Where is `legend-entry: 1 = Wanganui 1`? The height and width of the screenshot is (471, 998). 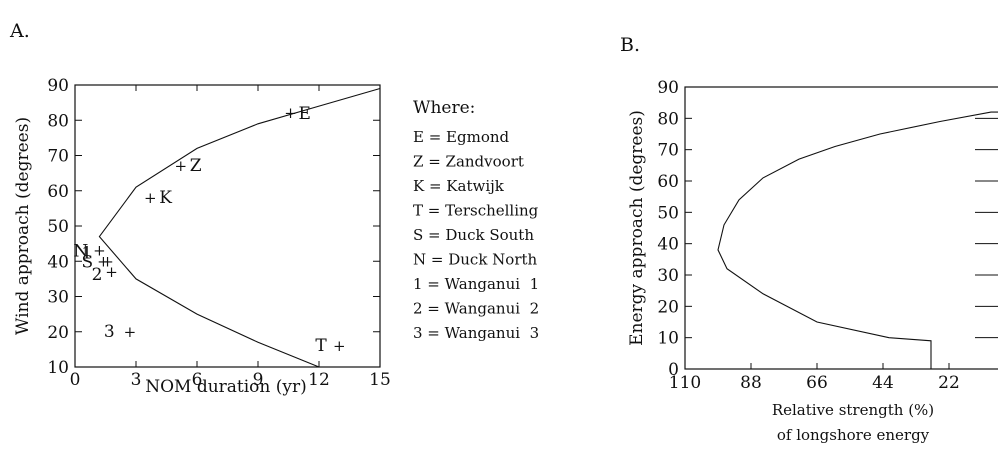 legend-entry: 1 = Wanganui 1 is located at coordinates (476, 284).